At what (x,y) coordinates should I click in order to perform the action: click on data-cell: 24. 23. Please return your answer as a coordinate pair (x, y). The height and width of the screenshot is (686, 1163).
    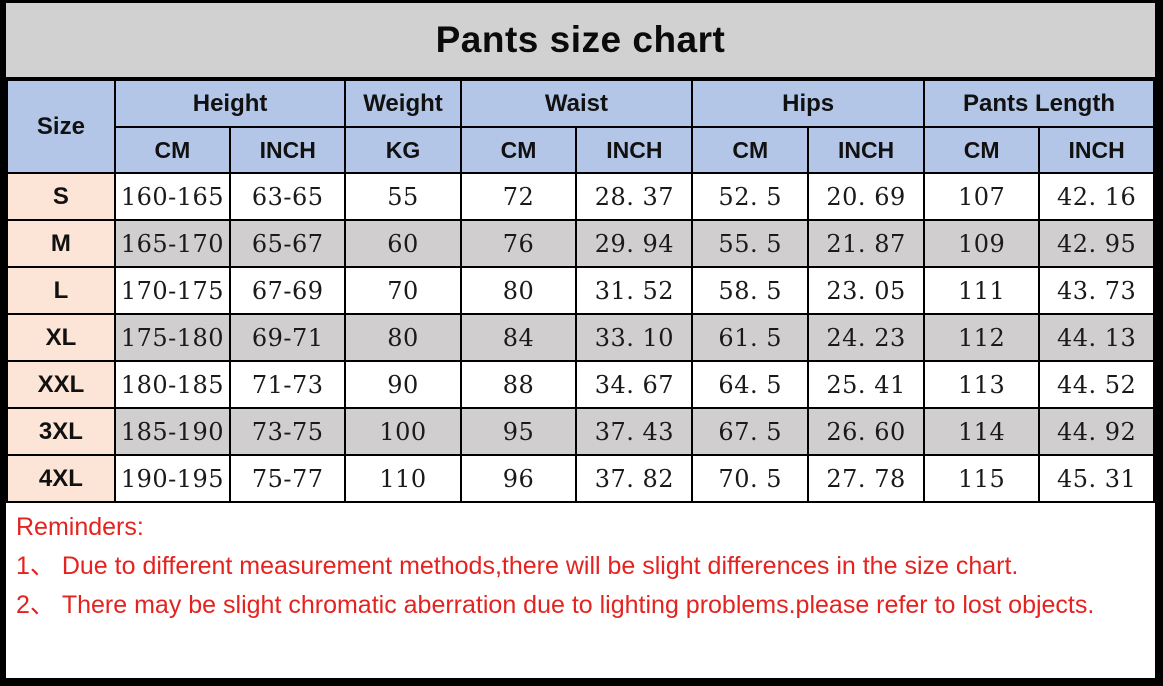
    Looking at the image, I should click on (866, 337).